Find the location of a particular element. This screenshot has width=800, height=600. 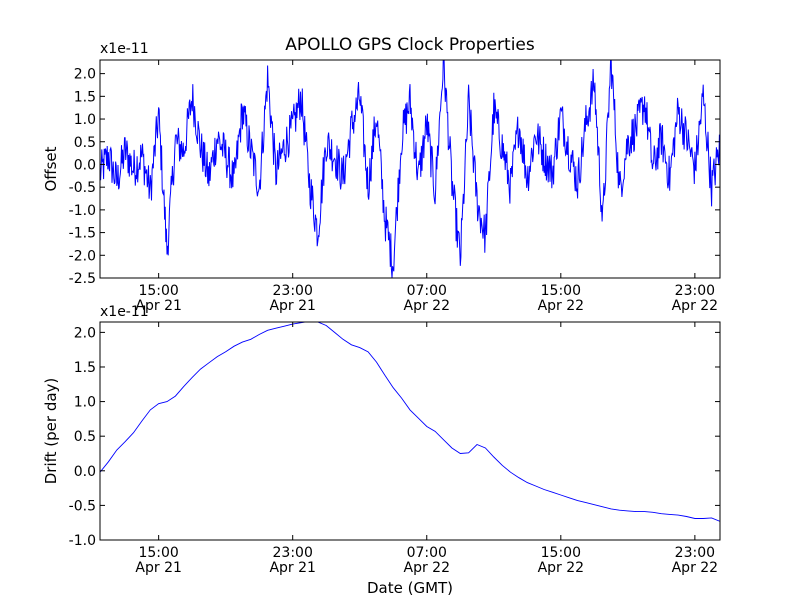

y-tick-label: -1.5 is located at coordinates (82, 234).